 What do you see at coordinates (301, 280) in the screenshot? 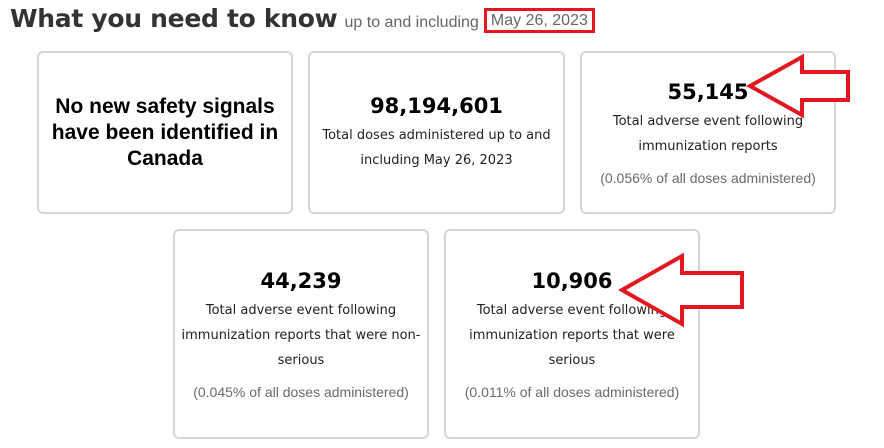
I see `non-serious-number: 44,239` at bounding box center [301, 280].